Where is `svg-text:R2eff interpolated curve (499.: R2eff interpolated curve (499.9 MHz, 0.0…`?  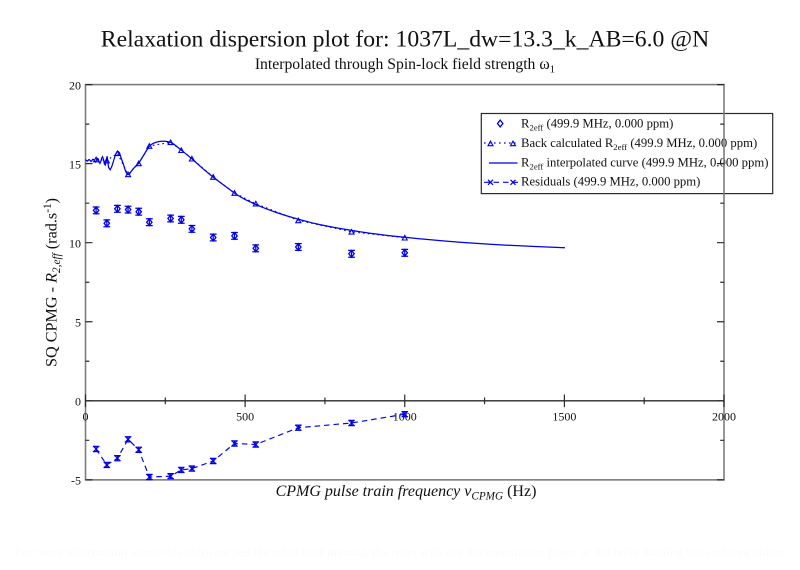 svg-text:R2eff interpolated curve (499.: R2eff interpolated curve (499.9 MHz, 0.0… is located at coordinates (644, 164).